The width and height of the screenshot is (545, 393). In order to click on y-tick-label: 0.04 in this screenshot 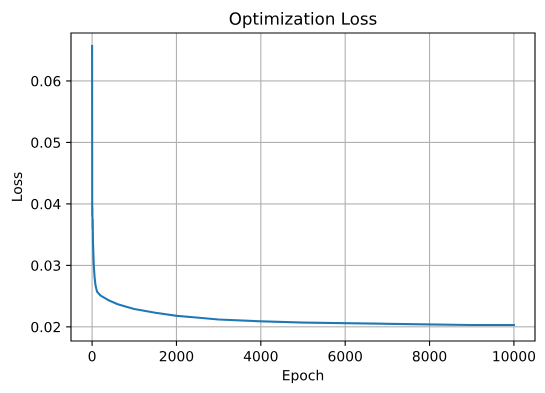, I will do `click(45, 204)`.